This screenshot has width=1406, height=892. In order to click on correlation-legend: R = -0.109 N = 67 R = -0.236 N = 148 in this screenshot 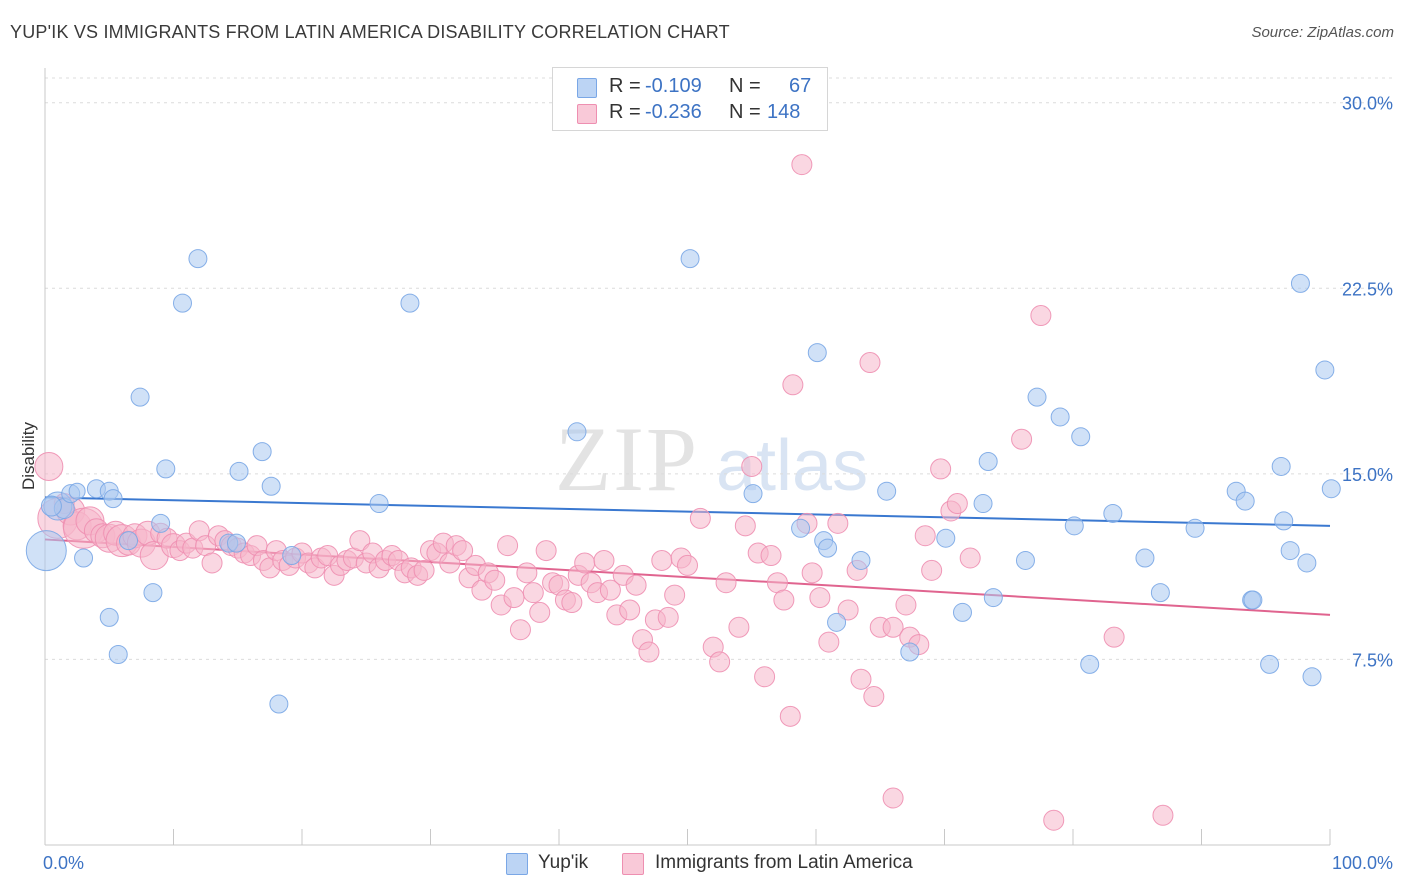, I will do `click(690, 99)`.